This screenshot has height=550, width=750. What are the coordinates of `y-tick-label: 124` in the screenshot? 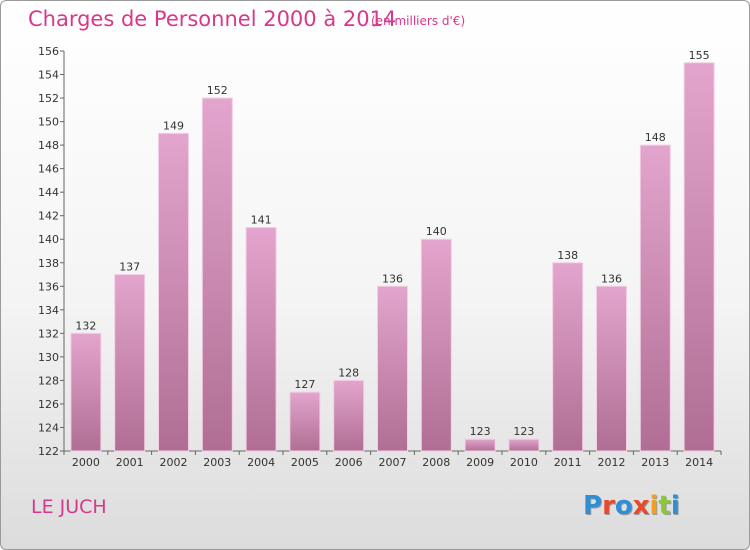 It's located at (48, 427).